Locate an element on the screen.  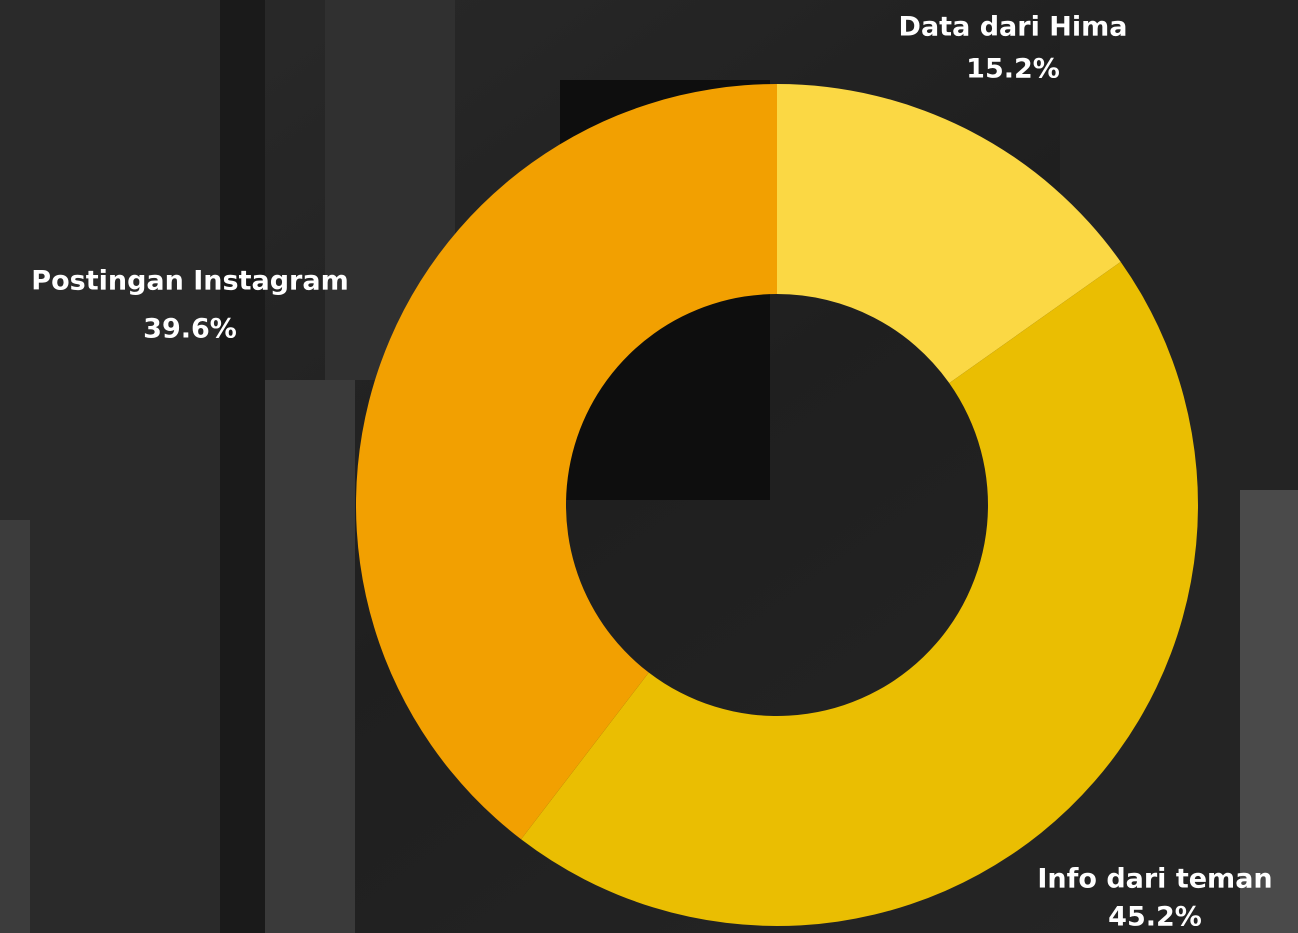
donut-slice is located at coordinates (949, 234).